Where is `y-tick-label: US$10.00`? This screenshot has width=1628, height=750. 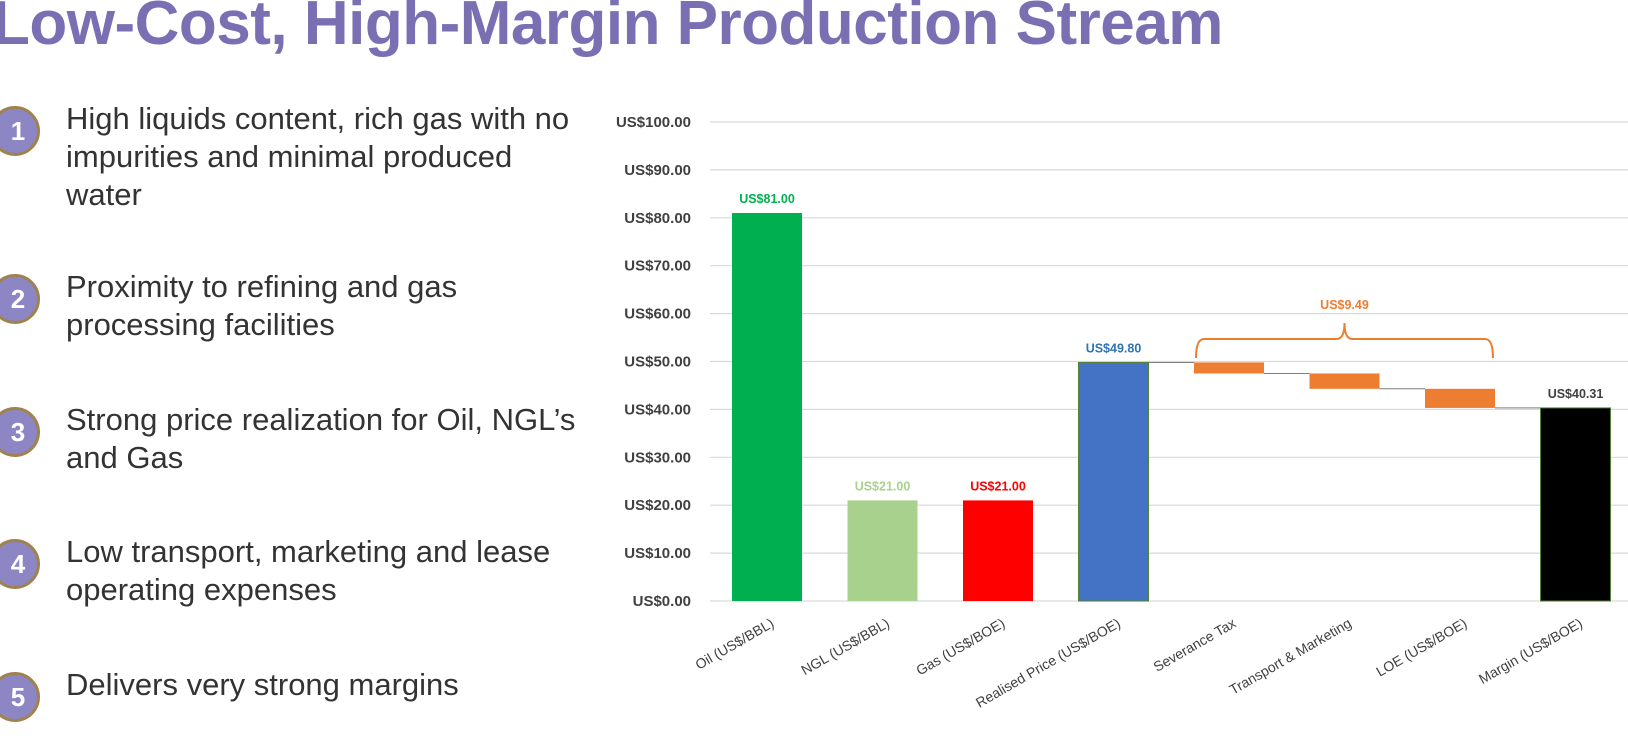
y-tick-label: US$10.00 is located at coordinates (657, 553).